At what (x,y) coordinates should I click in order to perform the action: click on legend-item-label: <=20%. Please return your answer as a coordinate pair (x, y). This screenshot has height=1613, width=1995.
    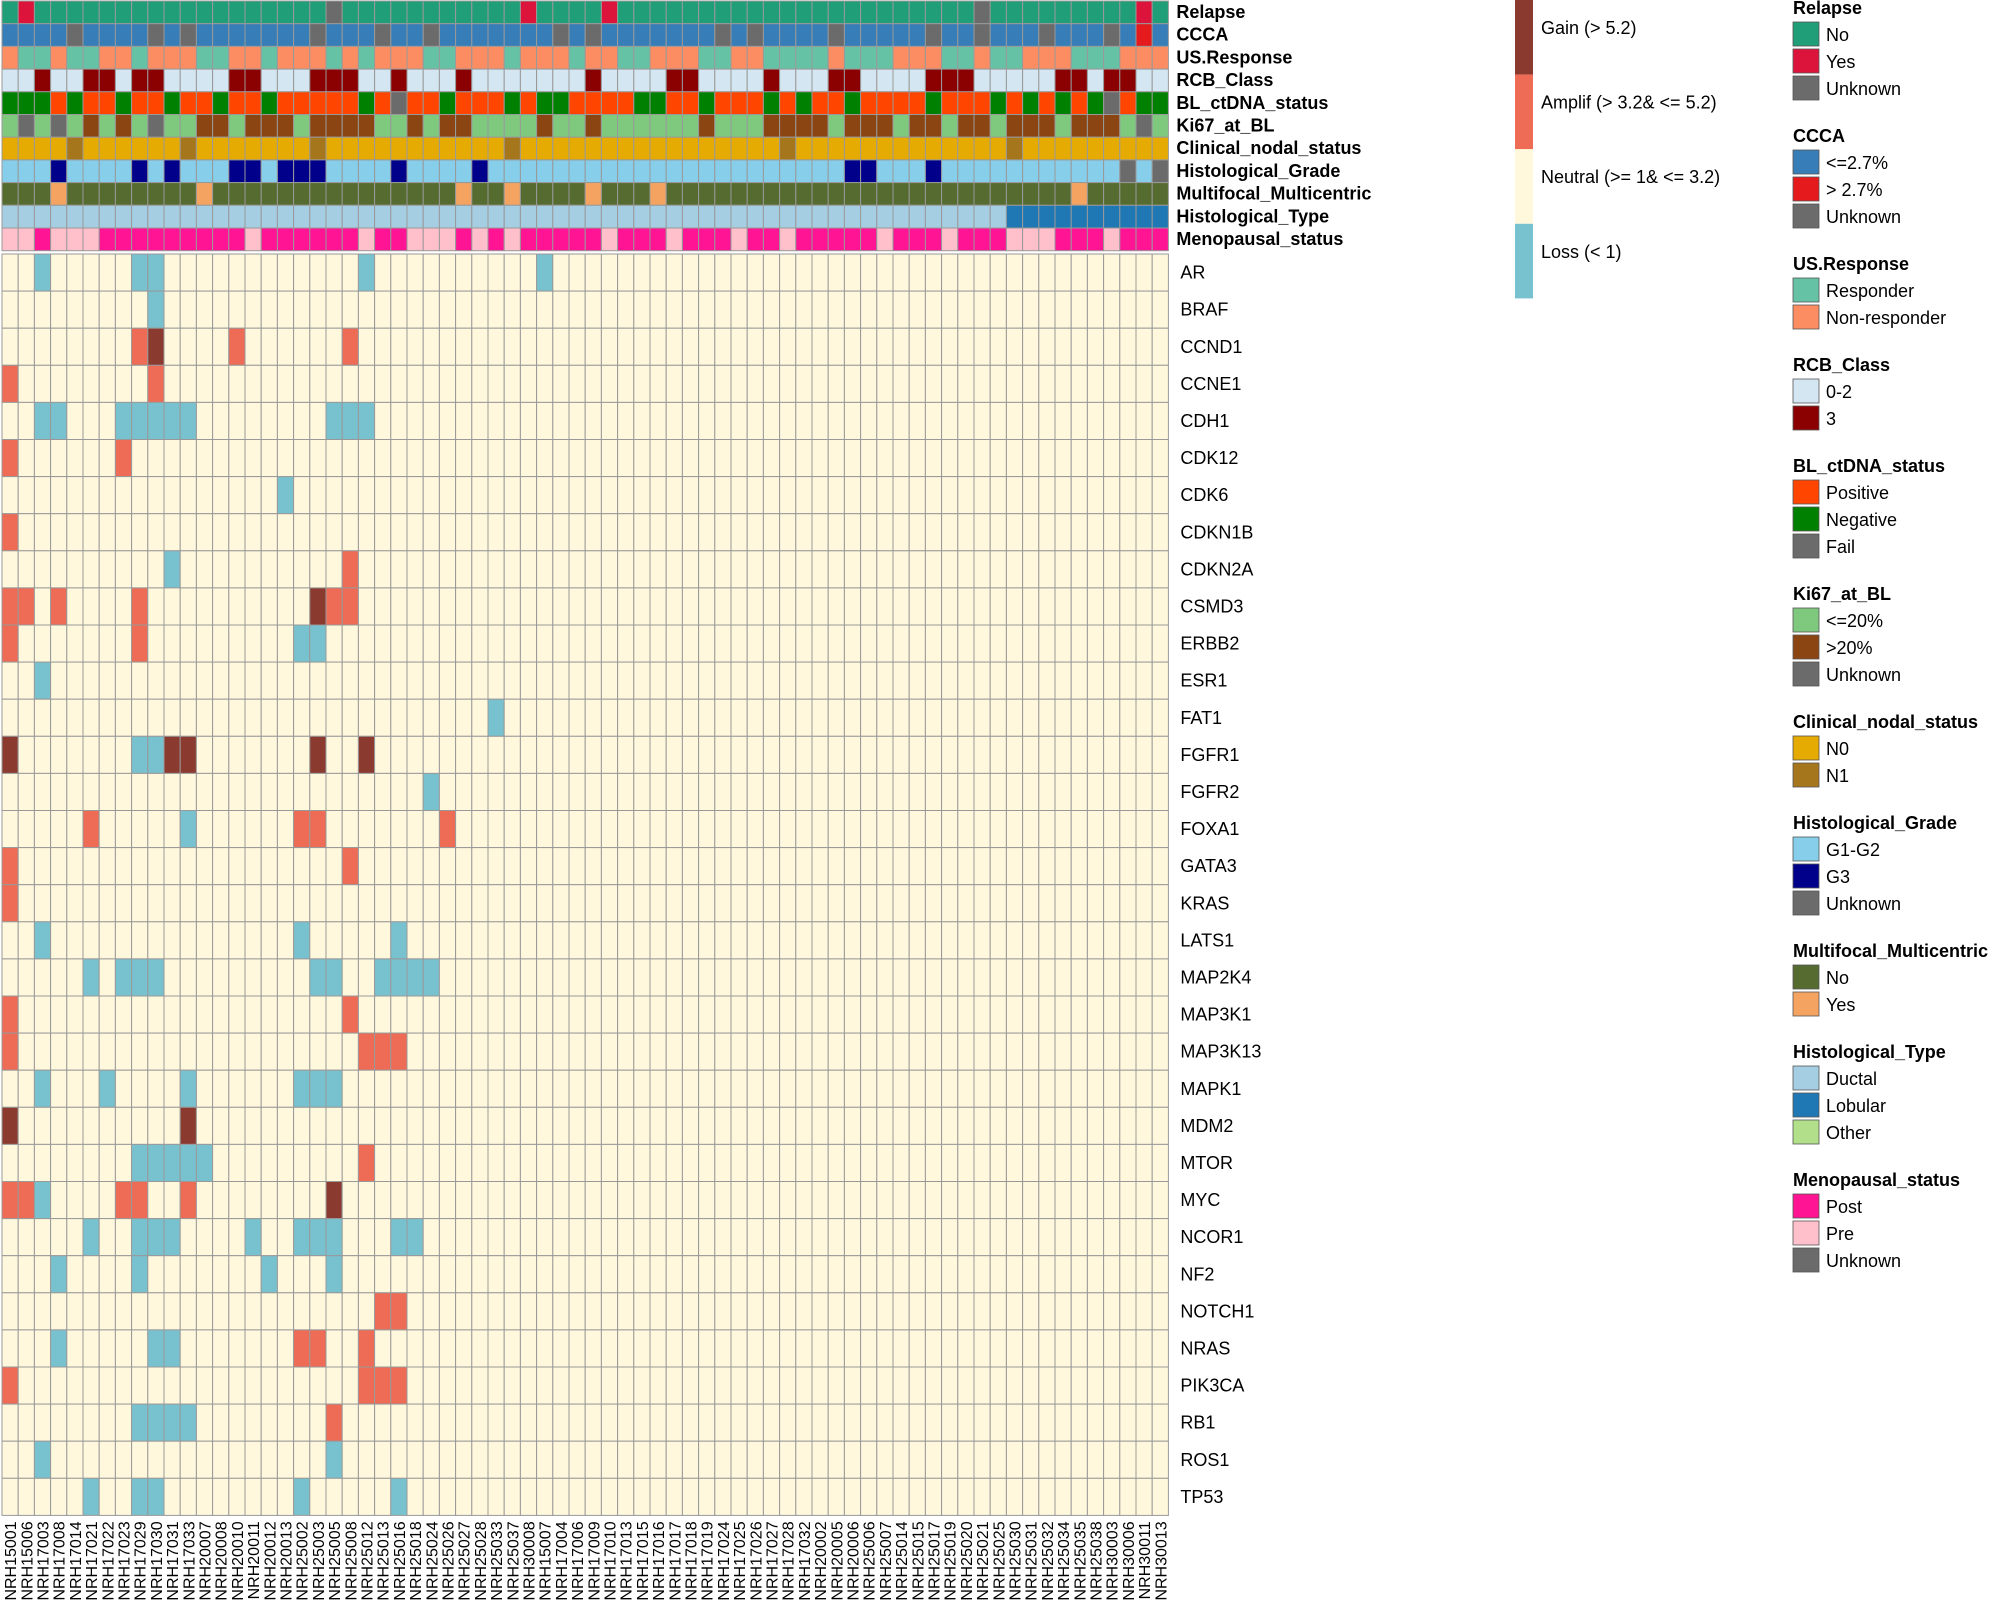
    Looking at the image, I should click on (1854, 621).